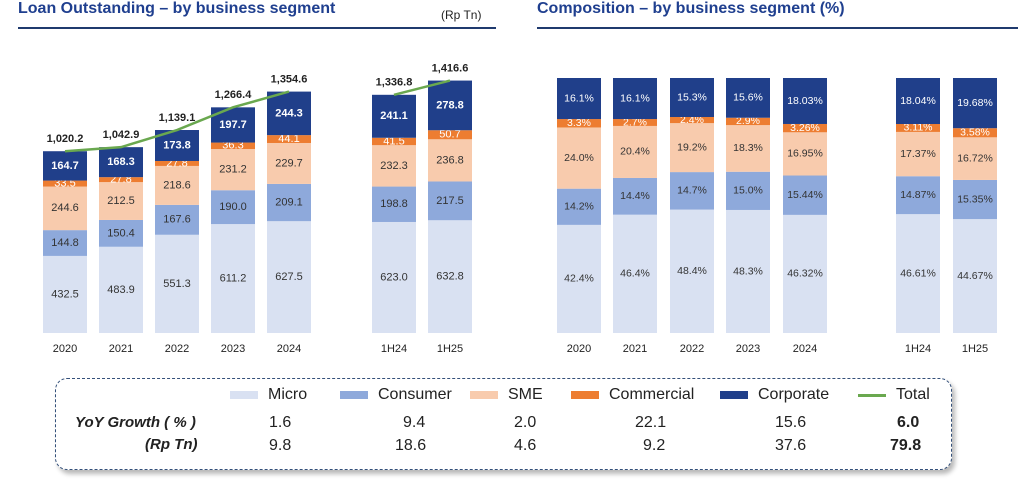 Image resolution: width=1024 pixels, height=480 pixels. I want to click on pct-label-micro-1h24: 46.61%, so click(918, 273).